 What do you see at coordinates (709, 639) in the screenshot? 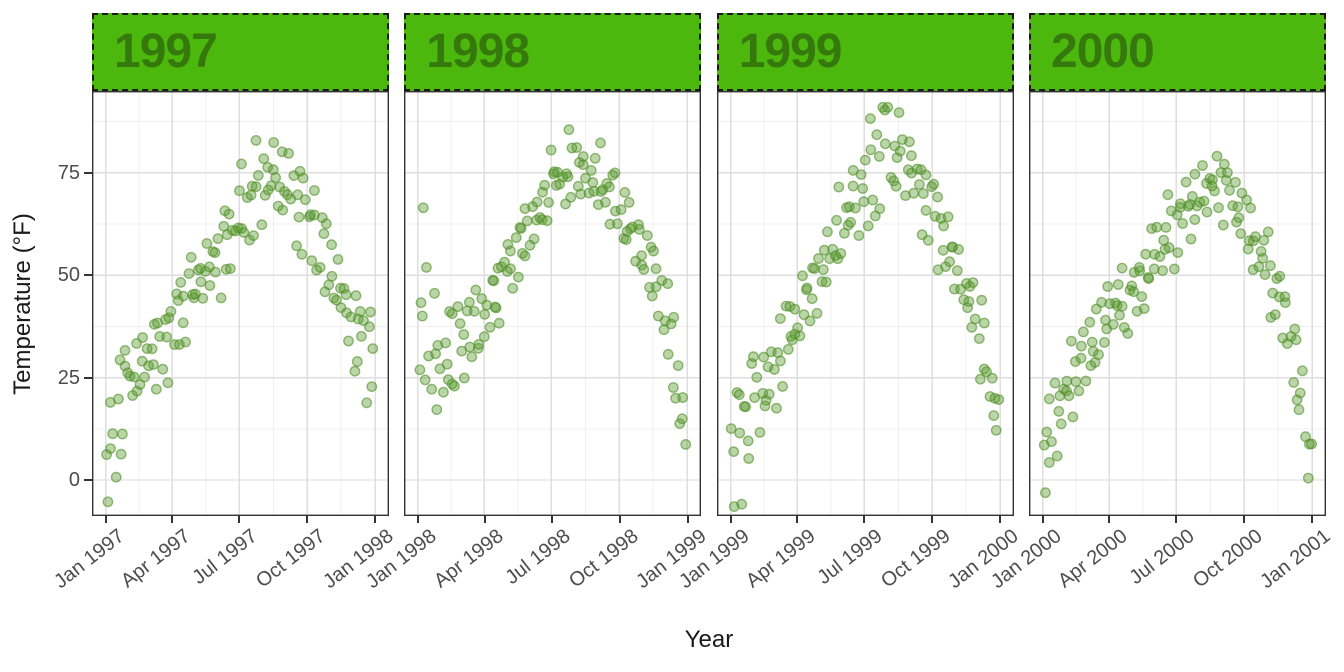
I see `x-axis-title: Year` at bounding box center [709, 639].